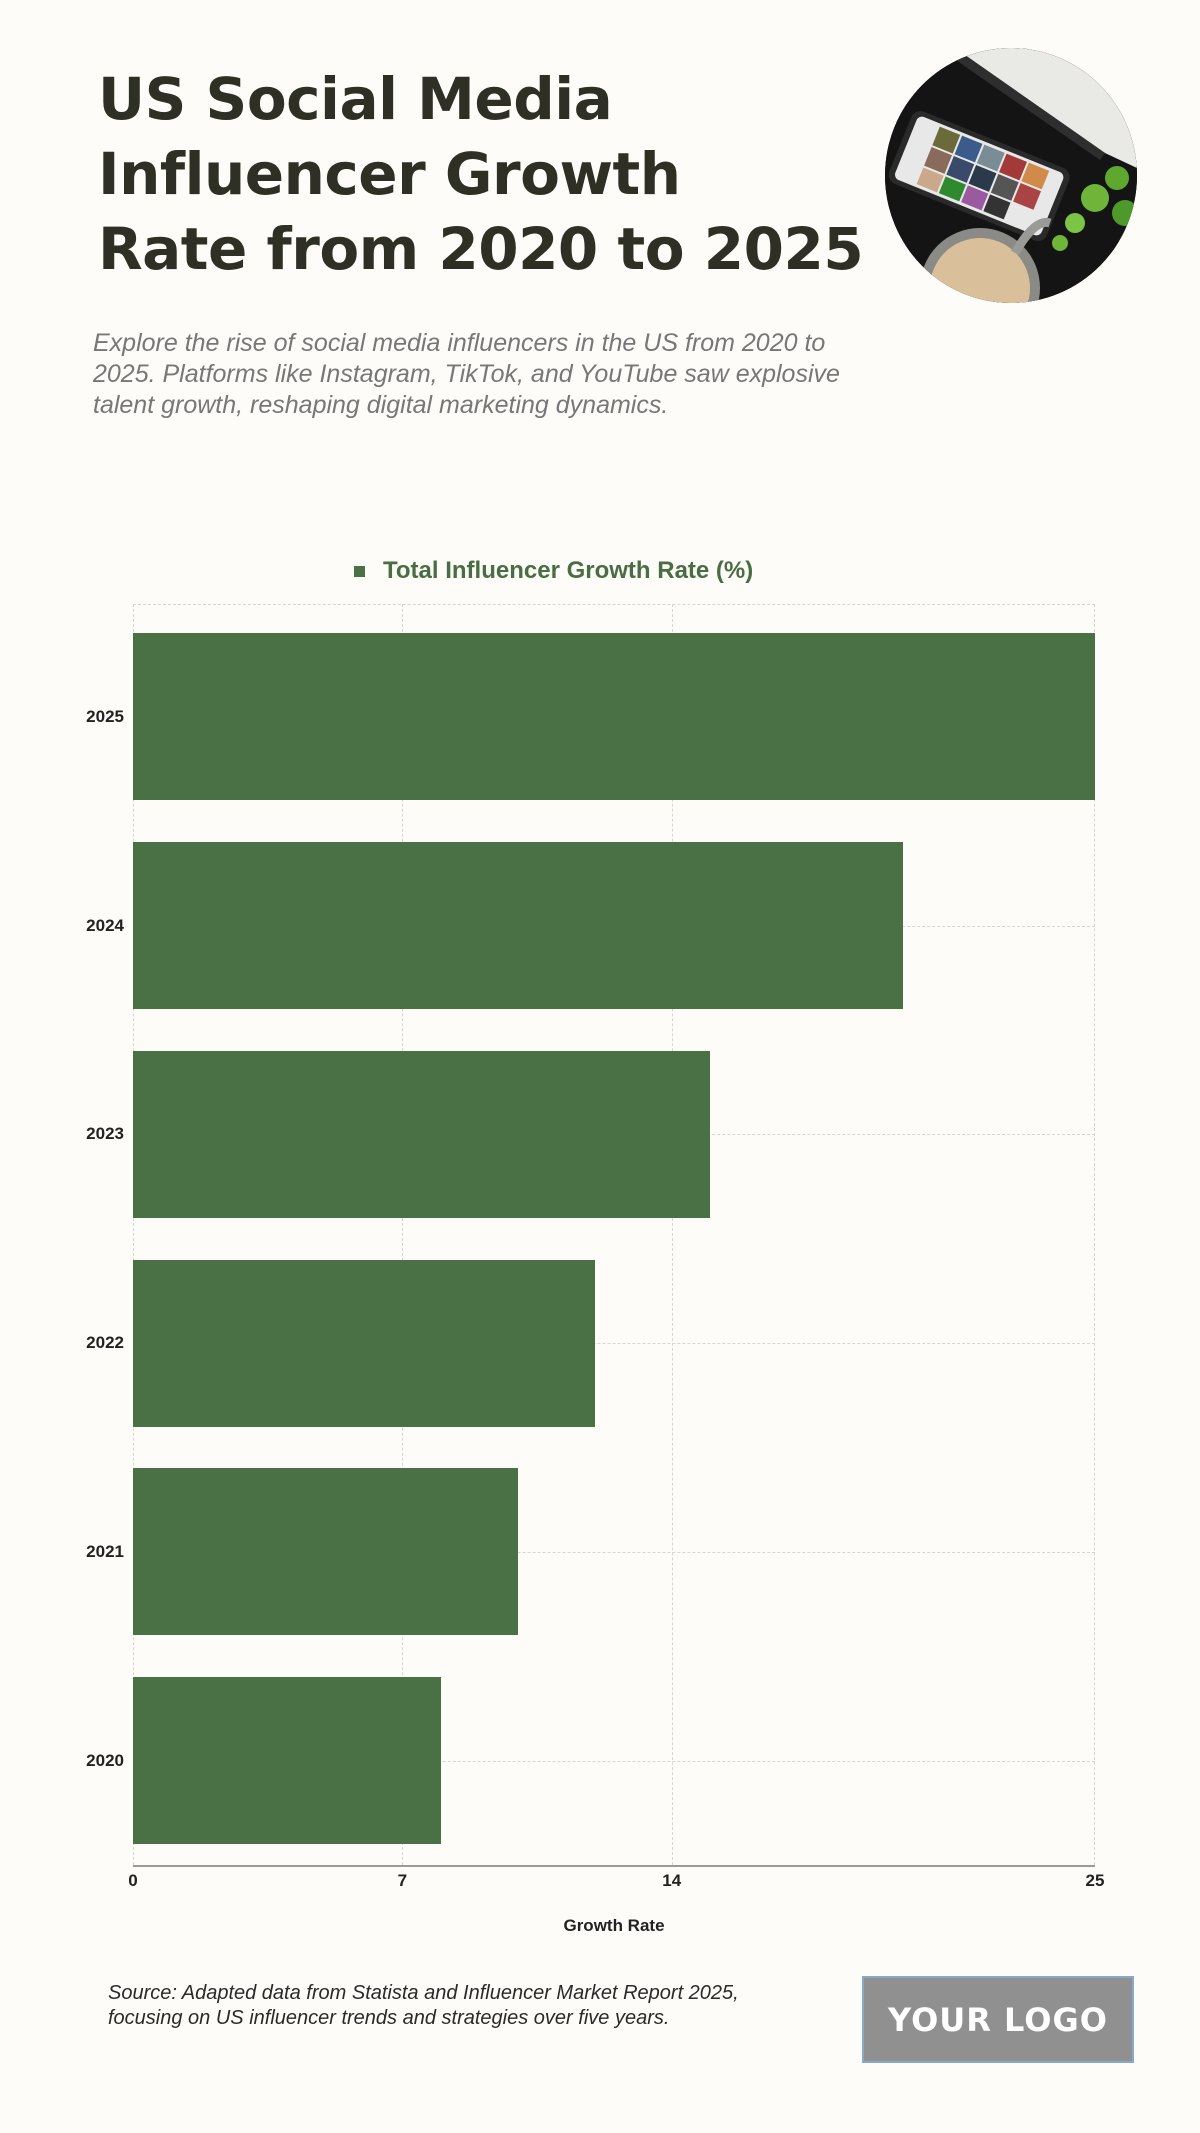  Describe the element at coordinates (672, 1880) in the screenshot. I see `x-tick-label: 14` at that location.